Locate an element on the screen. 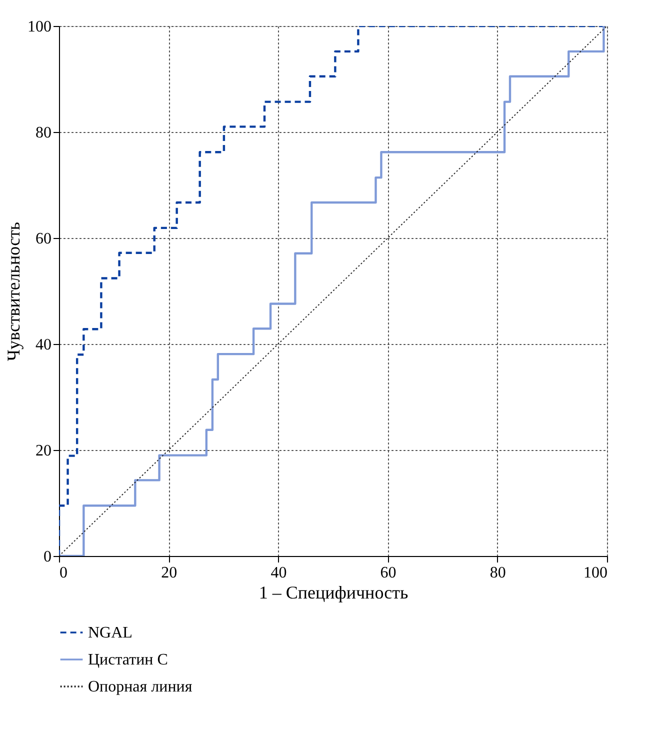  x-axis-title: 1 – Специфичность is located at coordinates (333, 592).